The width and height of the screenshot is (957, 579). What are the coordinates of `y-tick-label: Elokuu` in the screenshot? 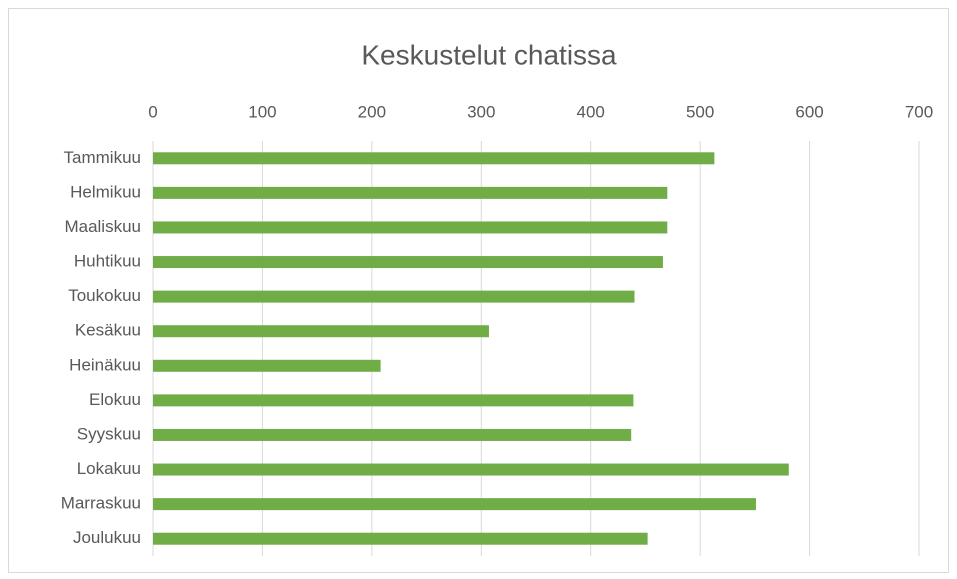 It's located at (115, 399).